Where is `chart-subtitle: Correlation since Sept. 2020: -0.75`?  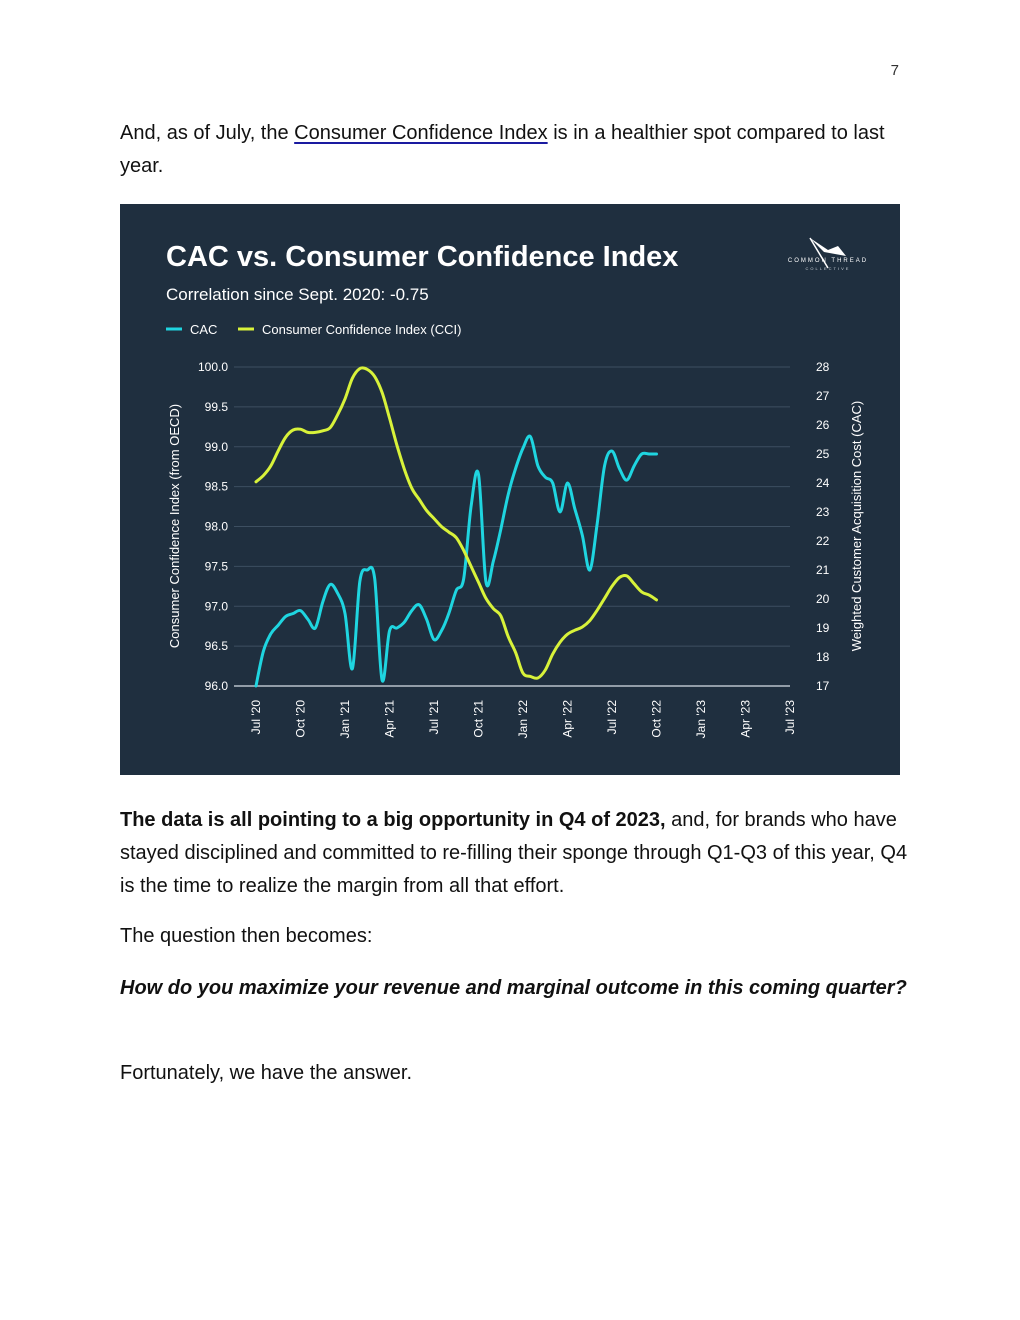
chart-subtitle: Correlation since Sept. 2020: -0.75 is located at coordinates (297, 294).